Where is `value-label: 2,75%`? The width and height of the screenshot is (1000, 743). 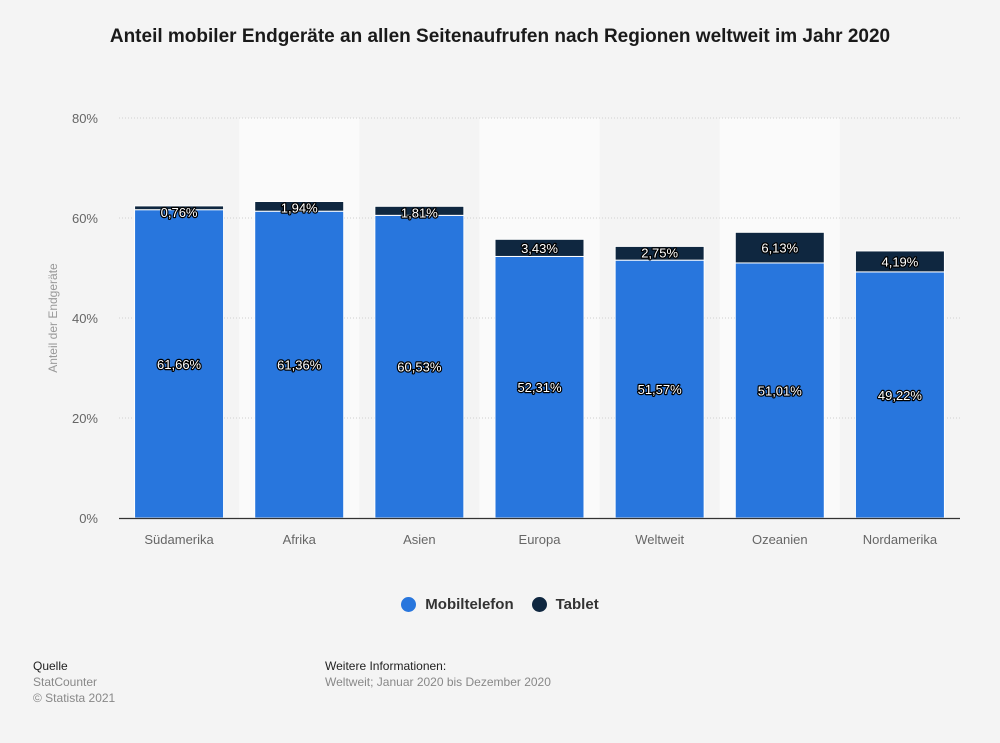
value-label: 2,75% is located at coordinates (659, 252).